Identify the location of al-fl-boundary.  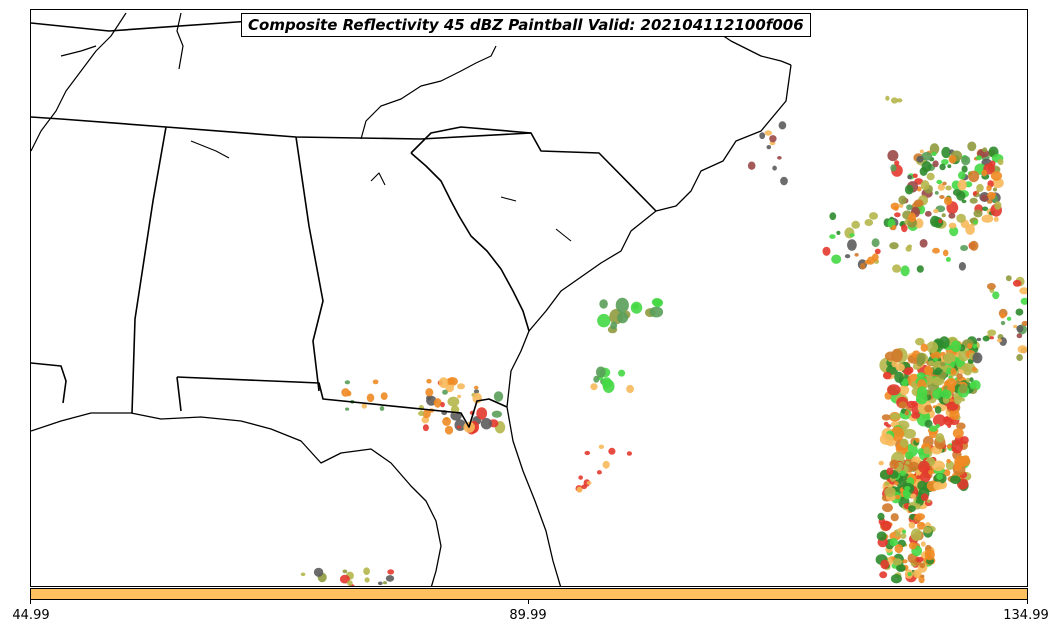
(179, 394).